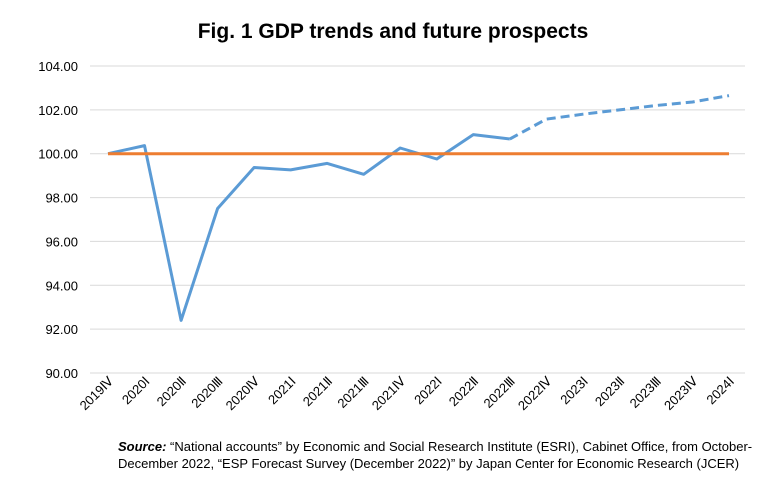 The width and height of the screenshot is (768, 486). Describe the element at coordinates (464, 392) in the screenshot. I see `x-tick-label: 2022Ⅱ` at that location.